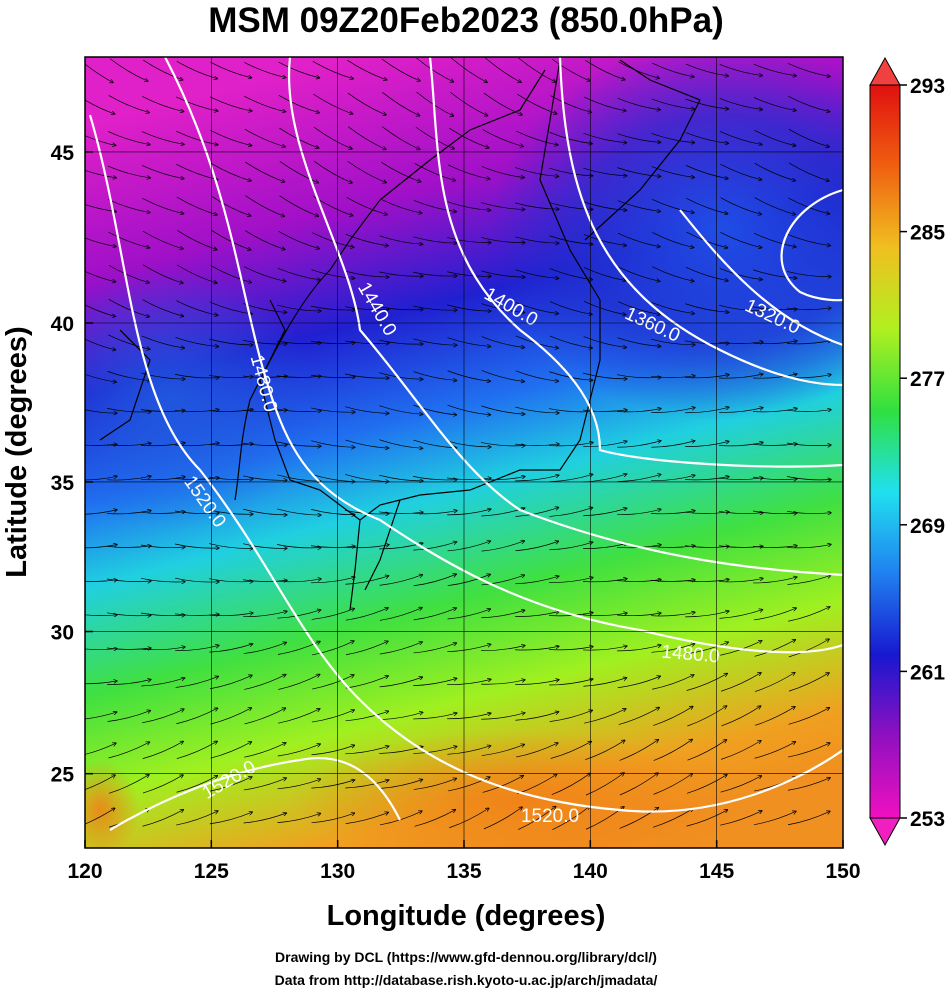 Image resolution: width=952 pixels, height=998 pixels. I want to click on y-tick-label: 45, so click(63, 153).